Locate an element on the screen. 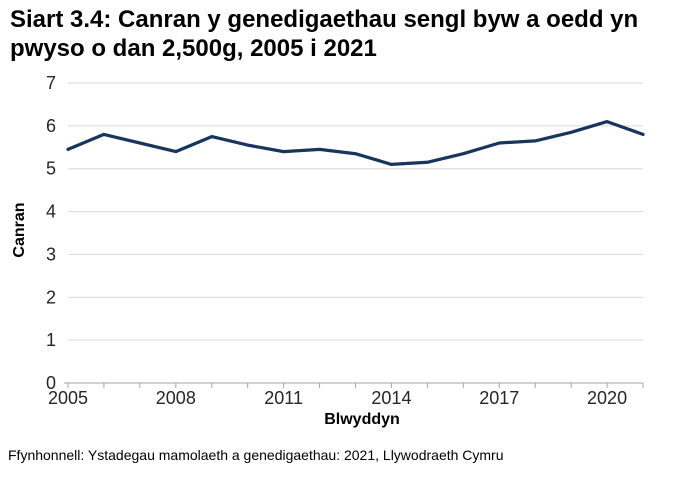  x-tick-label-2008: 2008 is located at coordinates (176, 398).